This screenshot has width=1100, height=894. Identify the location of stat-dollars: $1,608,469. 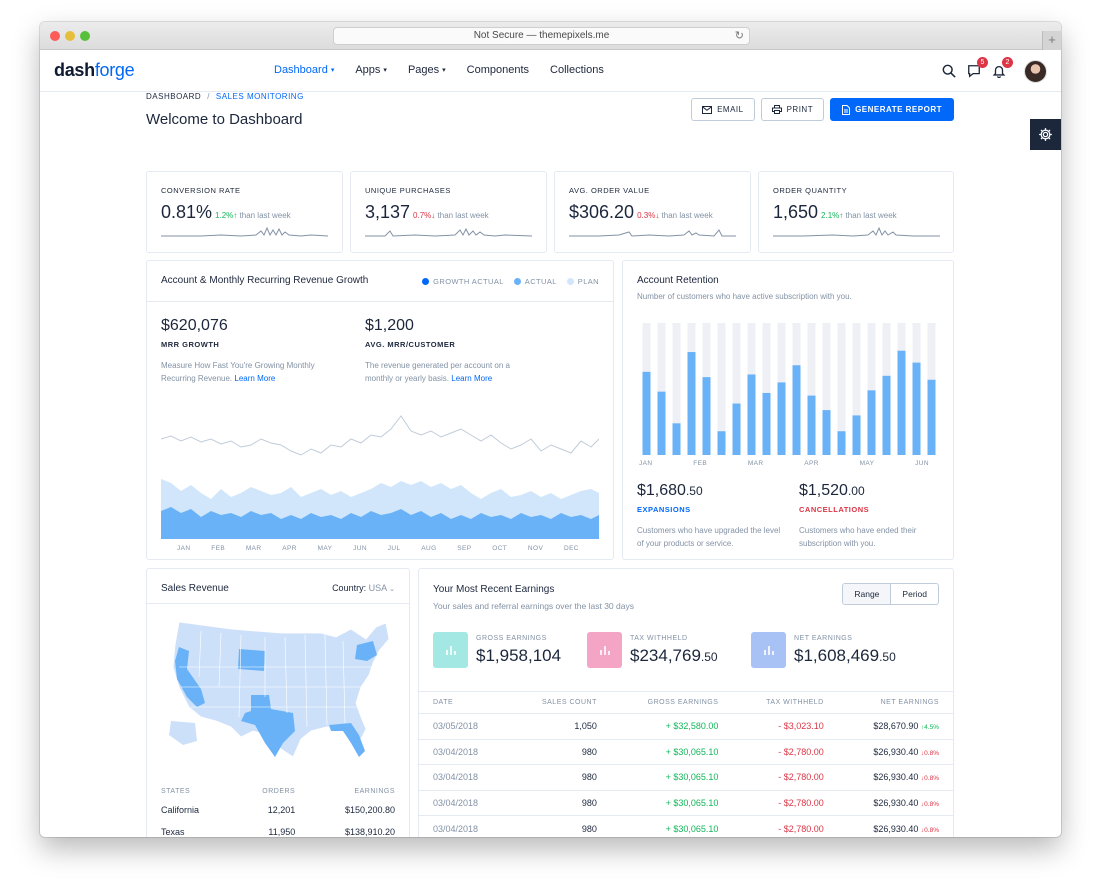
(837, 655).